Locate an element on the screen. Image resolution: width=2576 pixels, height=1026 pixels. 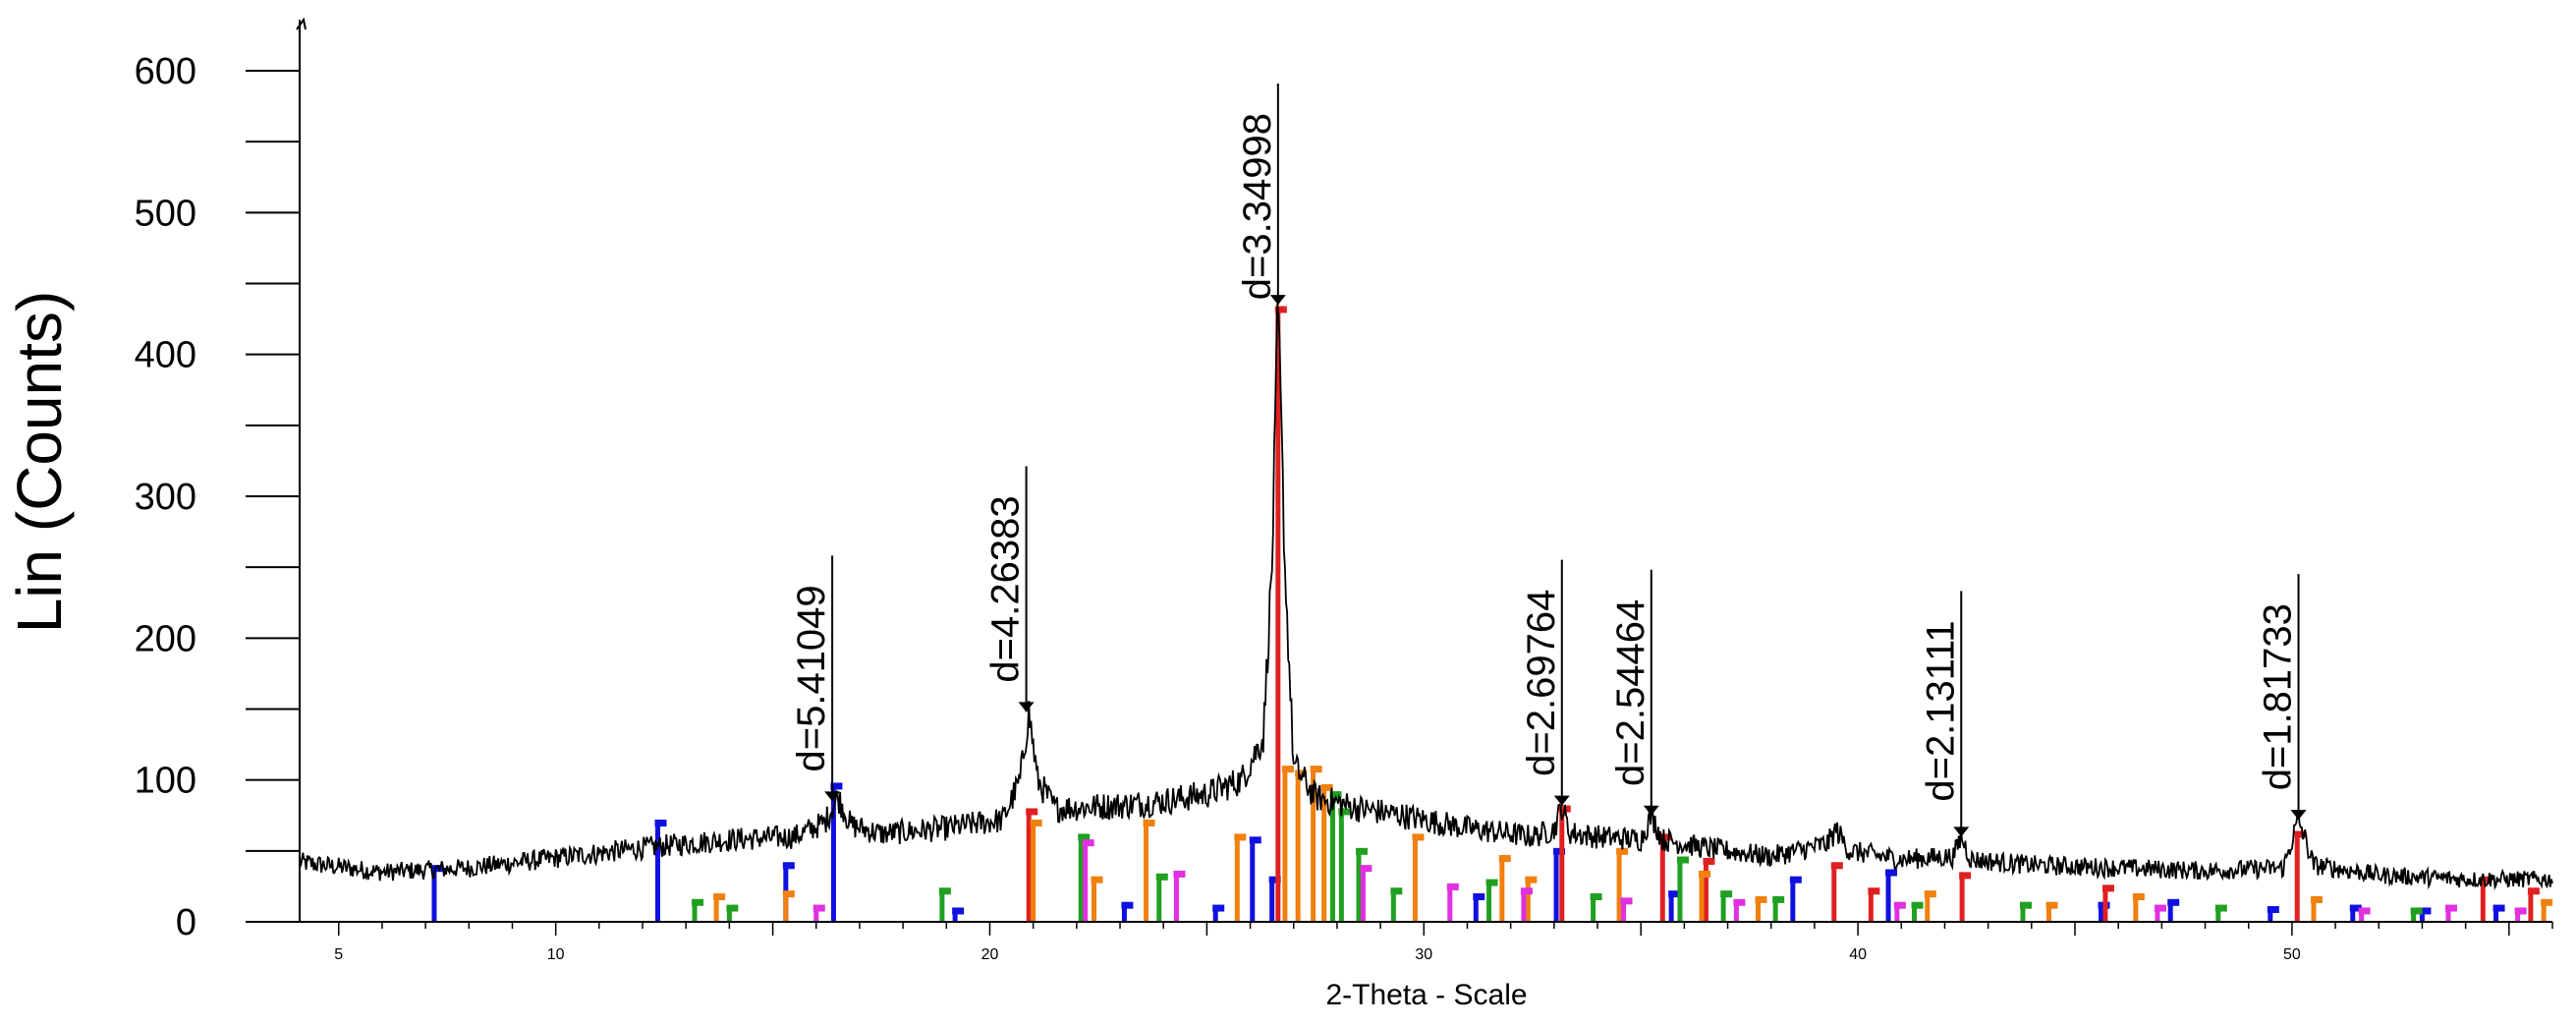
peak-d-label: d=3.34998 is located at coordinates (1257, 206).